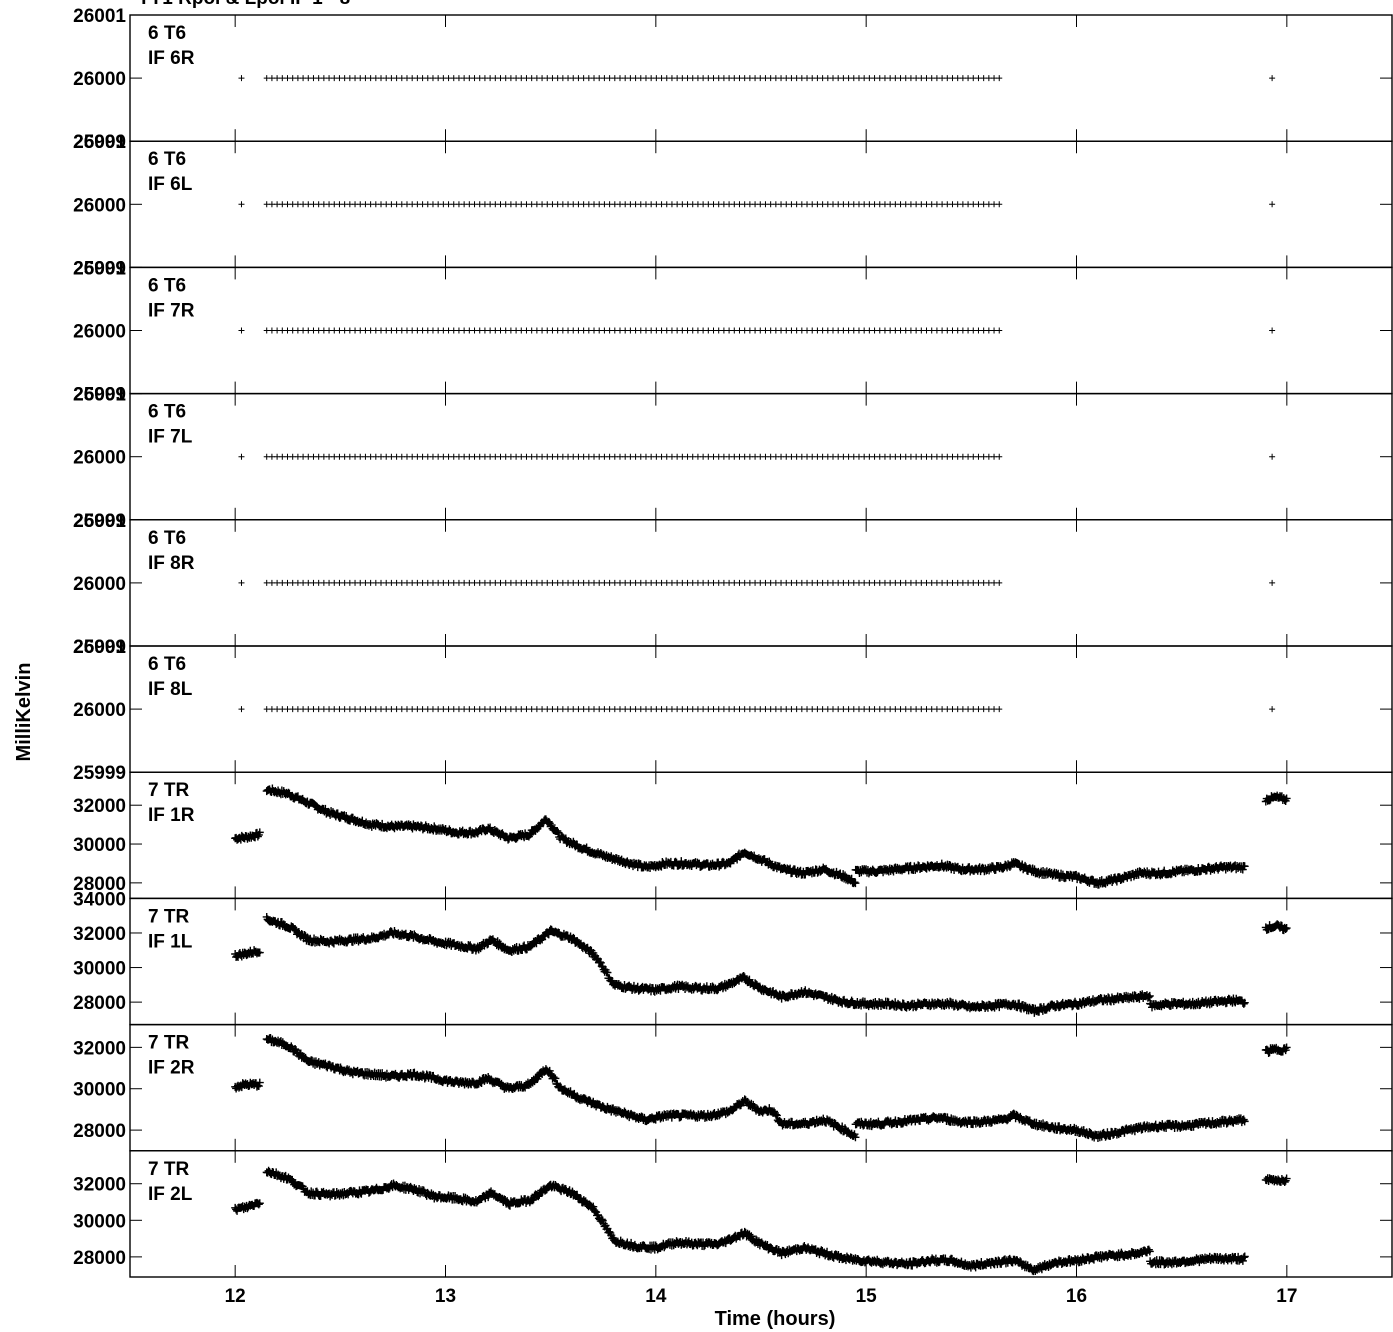 Image resolution: width=1393 pixels, height=1332 pixels. Describe the element at coordinates (99, 1221) in the screenshot. I see `y-tick-label: 30000` at that location.